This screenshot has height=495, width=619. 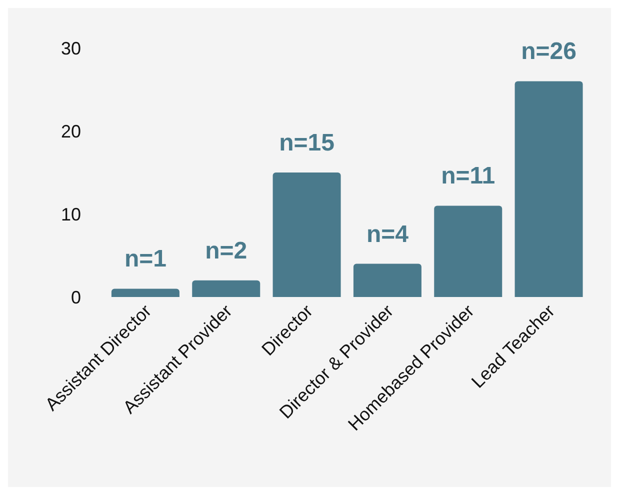 I want to click on y-tick-label: 30, so click(x=70, y=48).